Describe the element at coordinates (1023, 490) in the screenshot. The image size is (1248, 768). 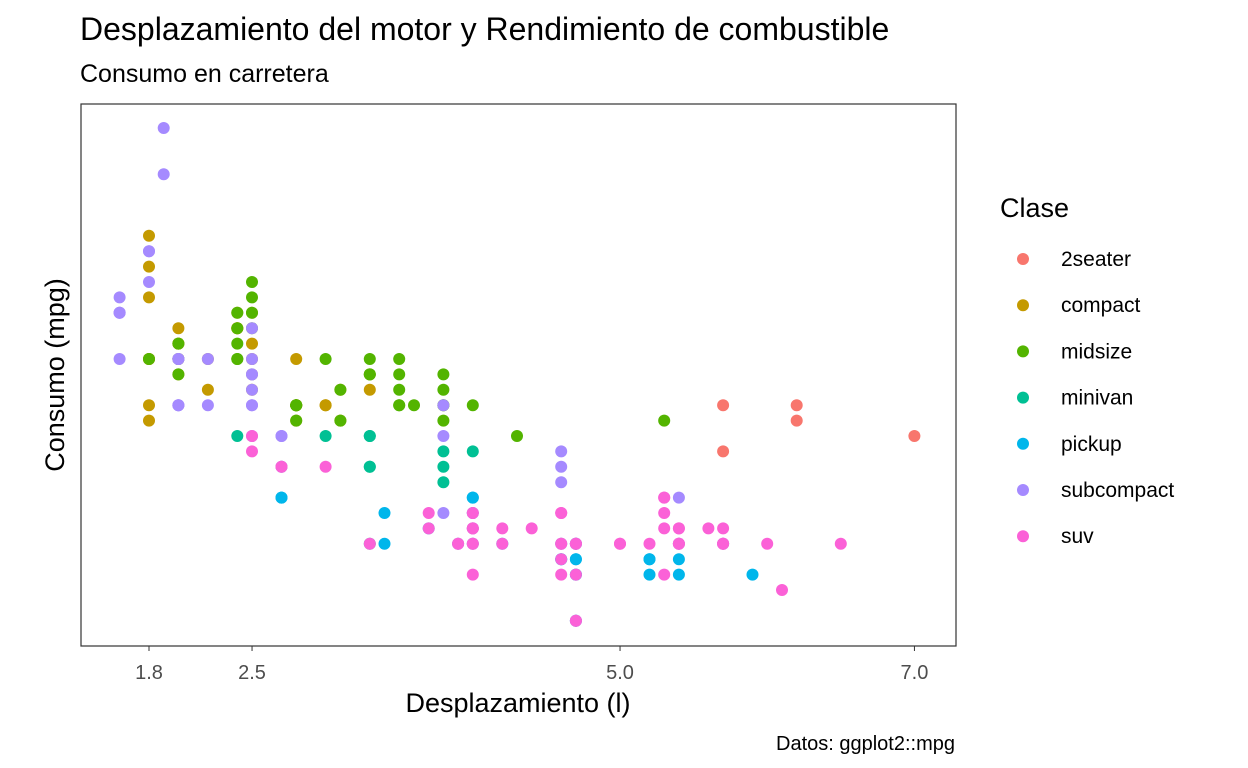
I see `legend-key-subcompact` at that location.